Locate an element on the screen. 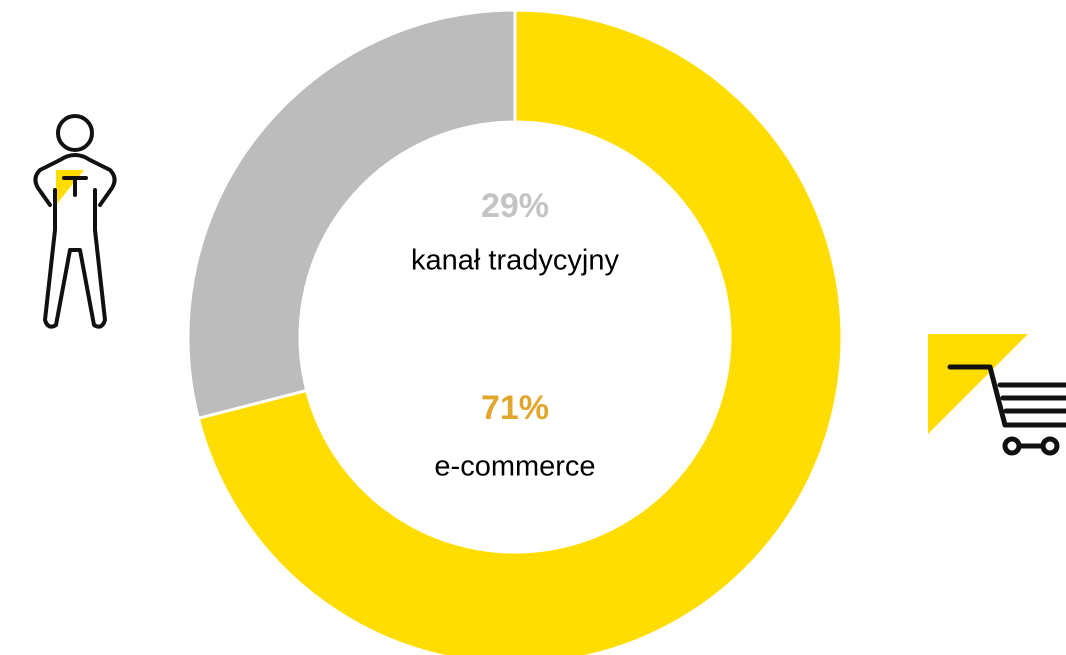 The width and height of the screenshot is (1066, 655). value-label: 71% is located at coordinates (515, 408).